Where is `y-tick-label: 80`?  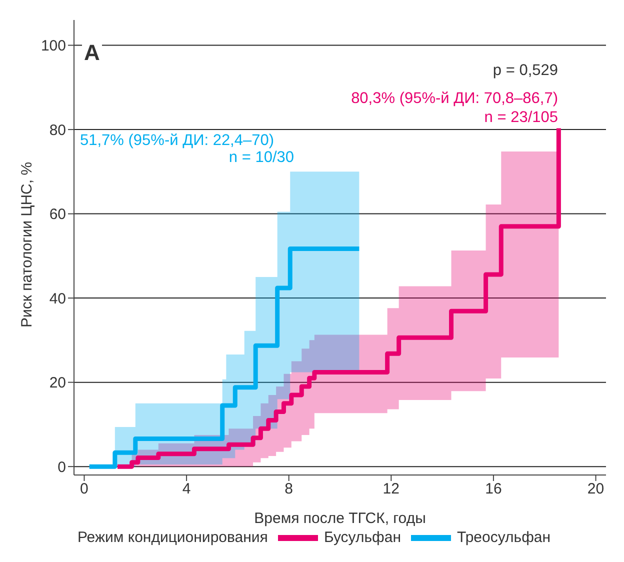 y-tick-label: 80 is located at coordinates (57, 130).